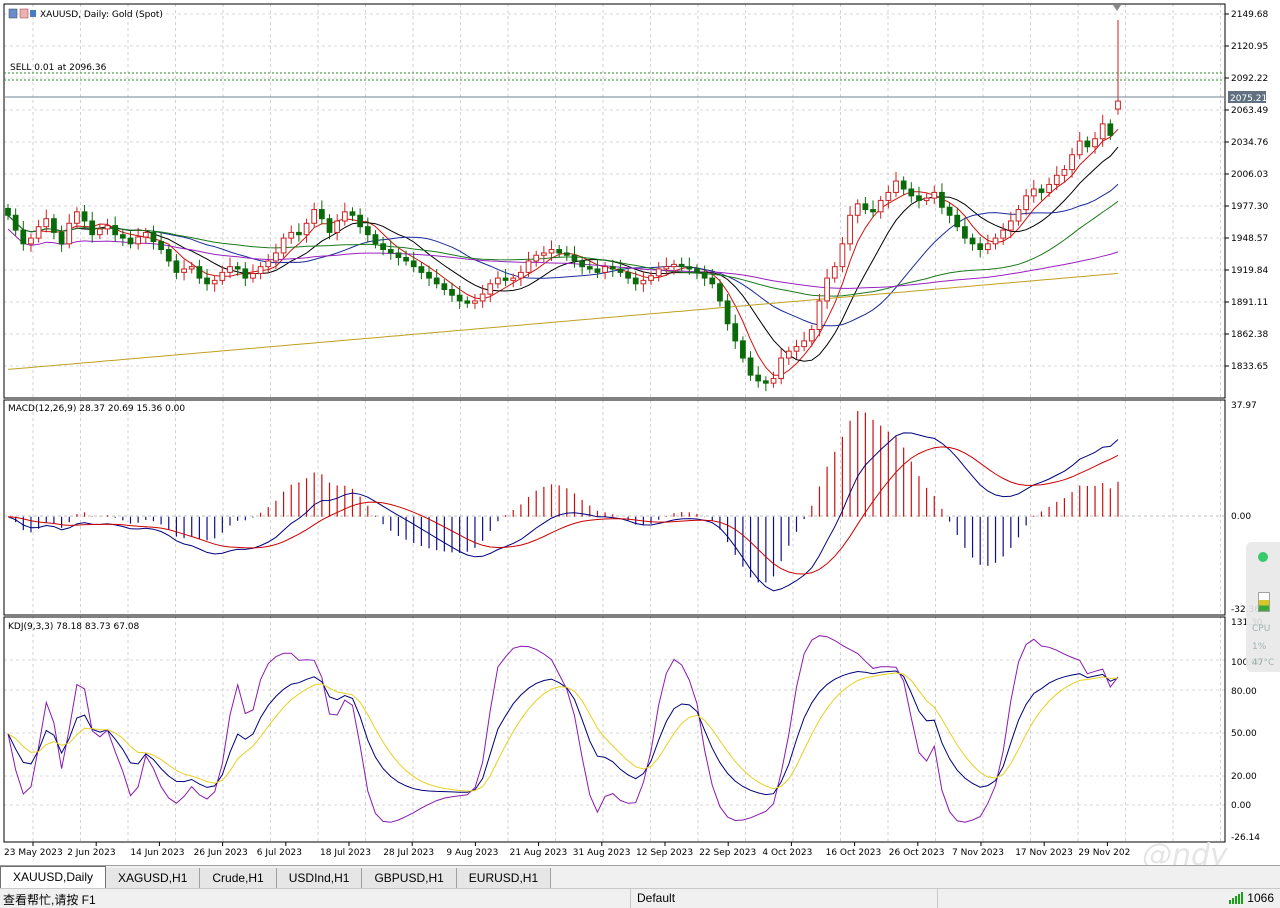  Describe the element at coordinates (664, 853) in the screenshot. I see `date-tick: 12 Sep 2023` at that location.